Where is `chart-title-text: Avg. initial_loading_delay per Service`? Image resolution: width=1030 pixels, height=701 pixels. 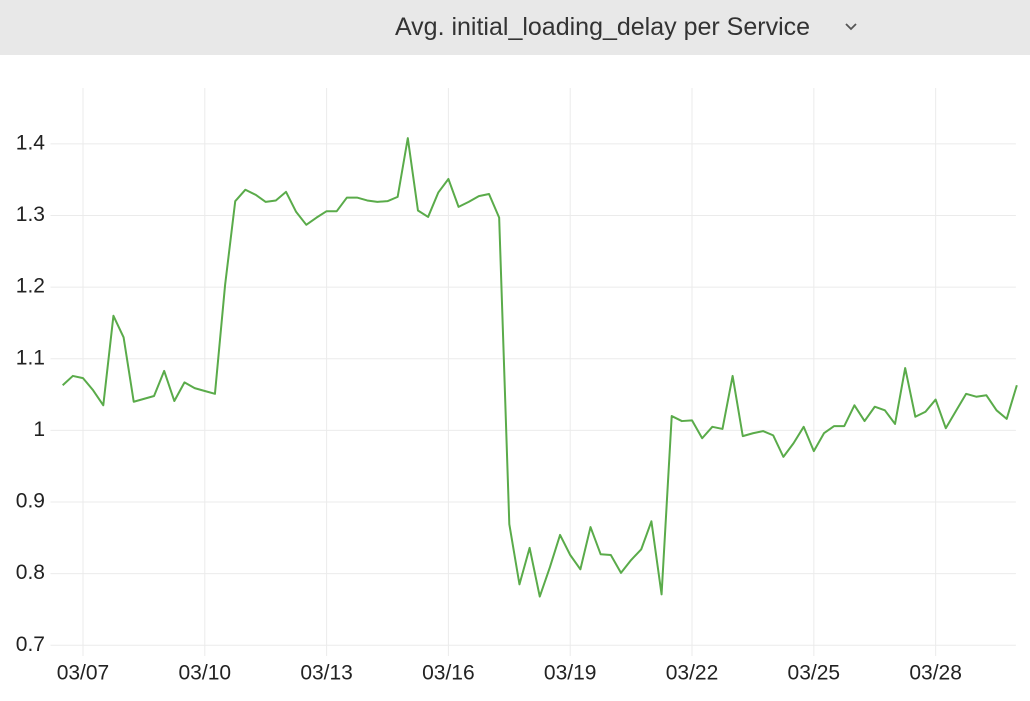 chart-title-text: Avg. initial_loading_delay per Service is located at coordinates (602, 27).